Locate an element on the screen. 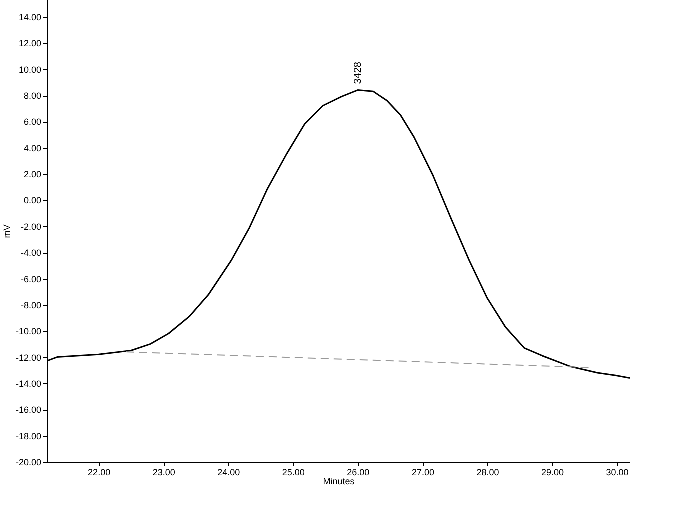 The width and height of the screenshot is (675, 512). y-tick-label: 14.00 is located at coordinates (30, 17).